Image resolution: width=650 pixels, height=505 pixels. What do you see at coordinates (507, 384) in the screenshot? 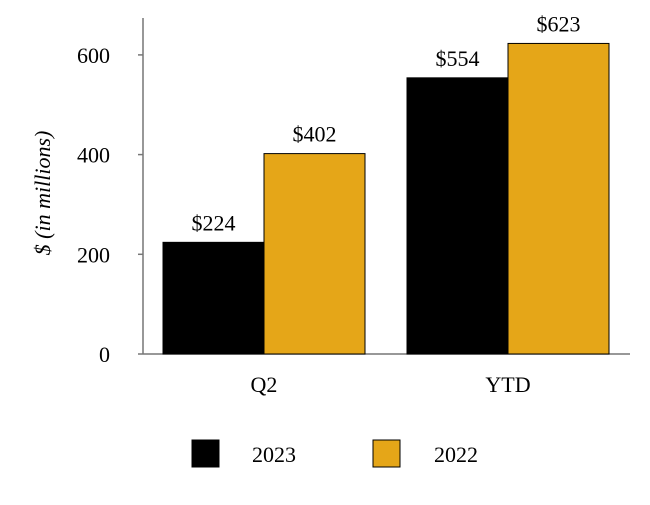
I see `x-category-label: YTD` at bounding box center [507, 384].